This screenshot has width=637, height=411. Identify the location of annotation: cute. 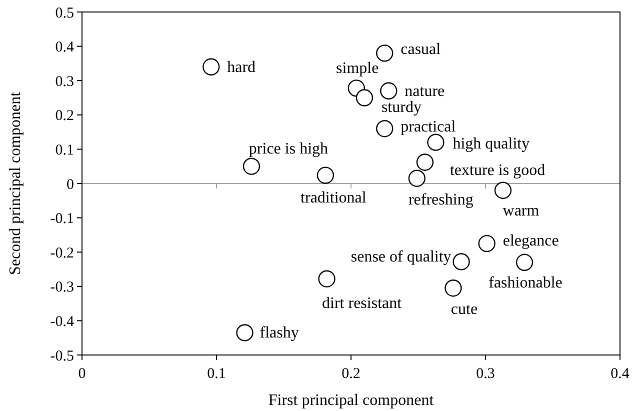
(464, 309).